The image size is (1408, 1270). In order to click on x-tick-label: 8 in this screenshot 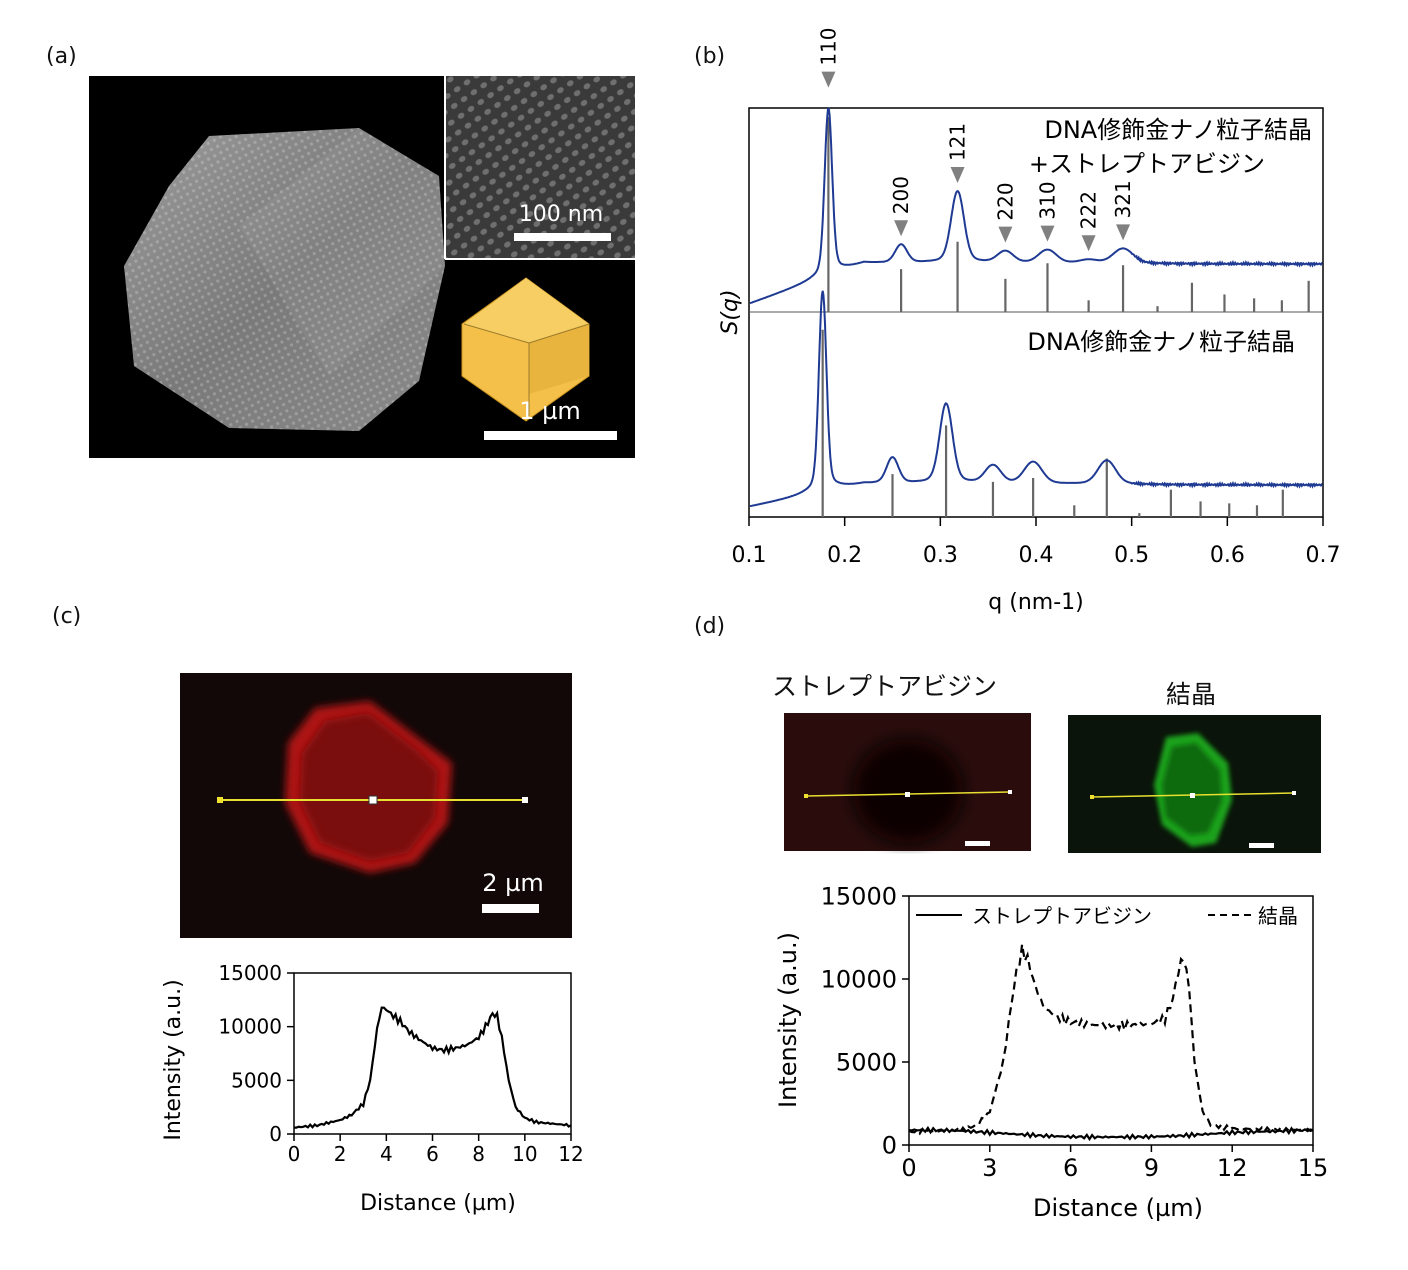, I will do `click(478, 1154)`.